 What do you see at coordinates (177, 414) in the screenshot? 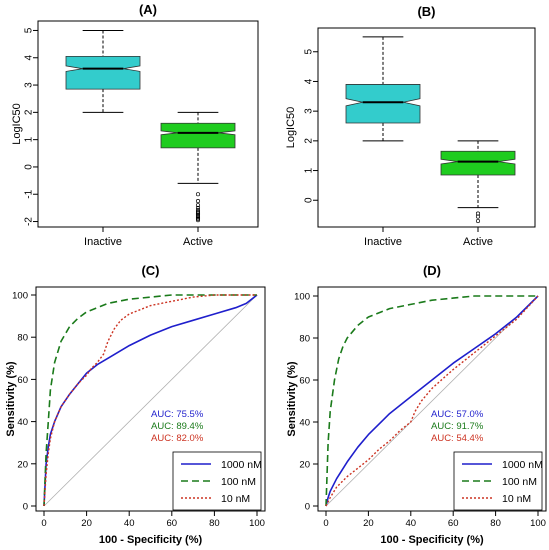
I see `auc-annotation: AUC: 75.5%` at bounding box center [177, 414].